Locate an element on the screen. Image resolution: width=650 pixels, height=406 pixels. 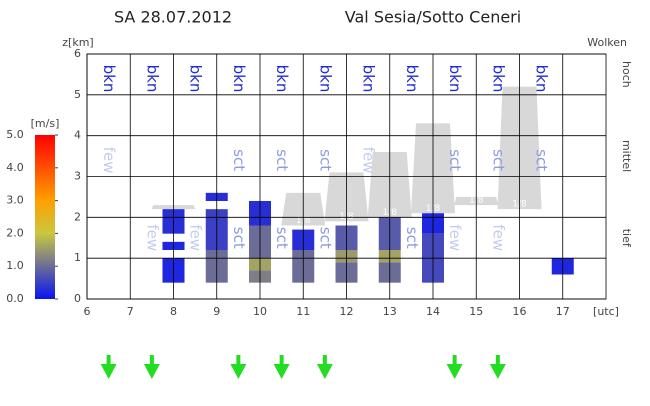
y-tick-label: 6 is located at coordinates (77, 53).